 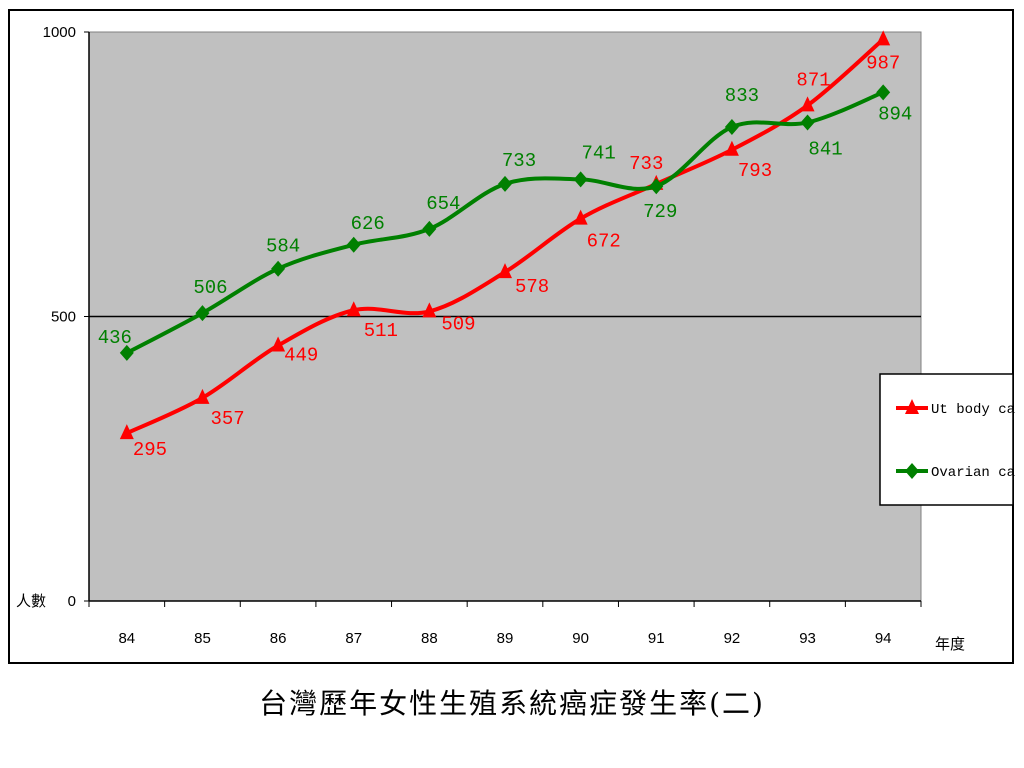 I want to click on data-label-ovarian-ca: 729, so click(x=660, y=212).